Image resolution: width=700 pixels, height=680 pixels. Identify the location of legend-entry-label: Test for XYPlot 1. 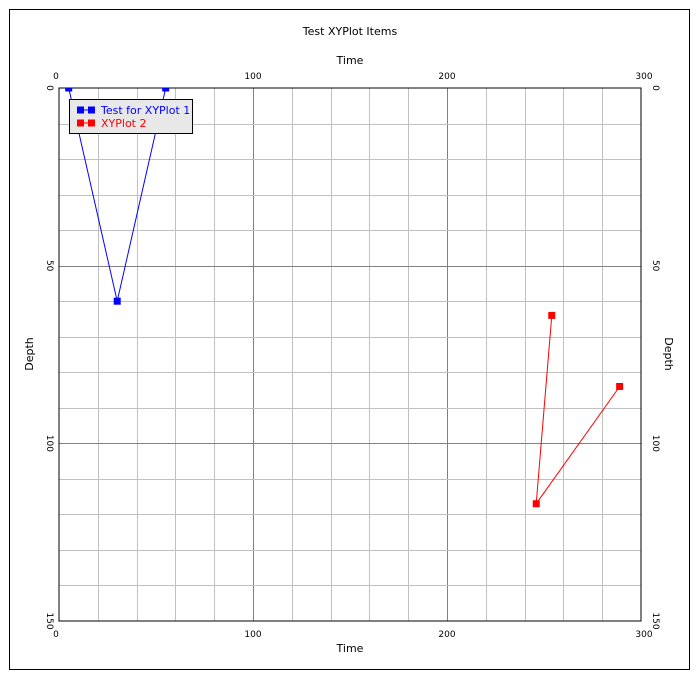
(145, 110).